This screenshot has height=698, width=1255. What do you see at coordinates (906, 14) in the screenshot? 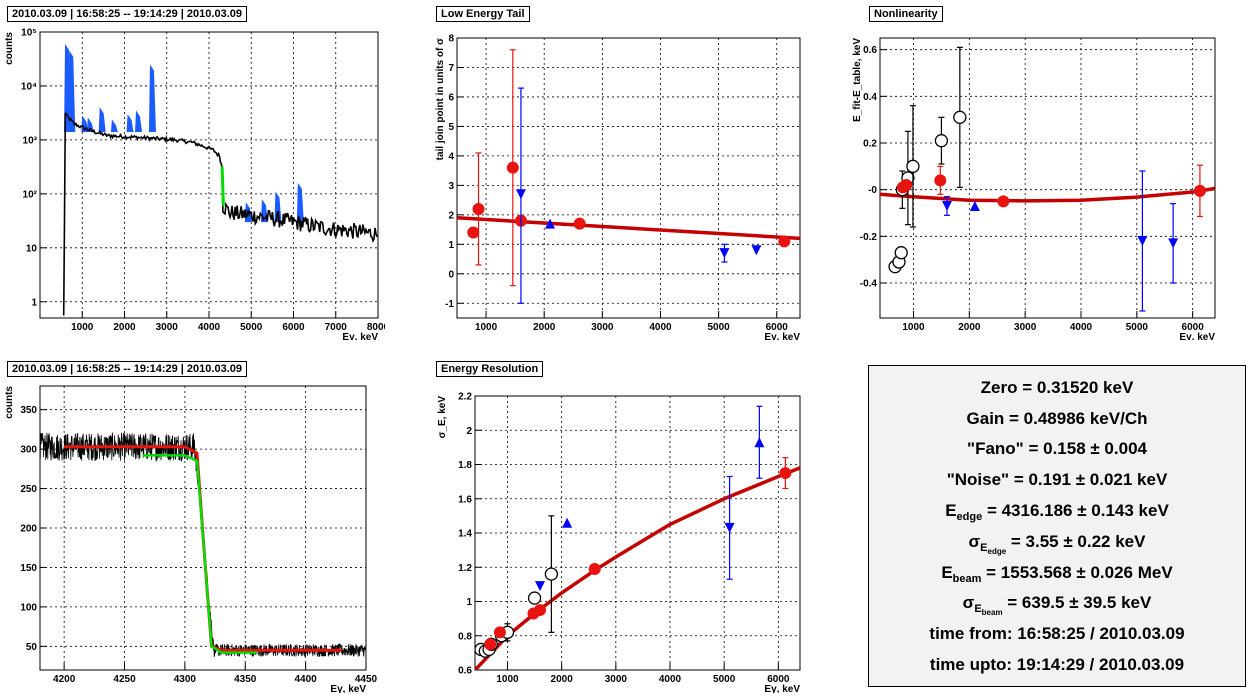
I see `nonlin-title: Nonlinearity` at bounding box center [906, 14].